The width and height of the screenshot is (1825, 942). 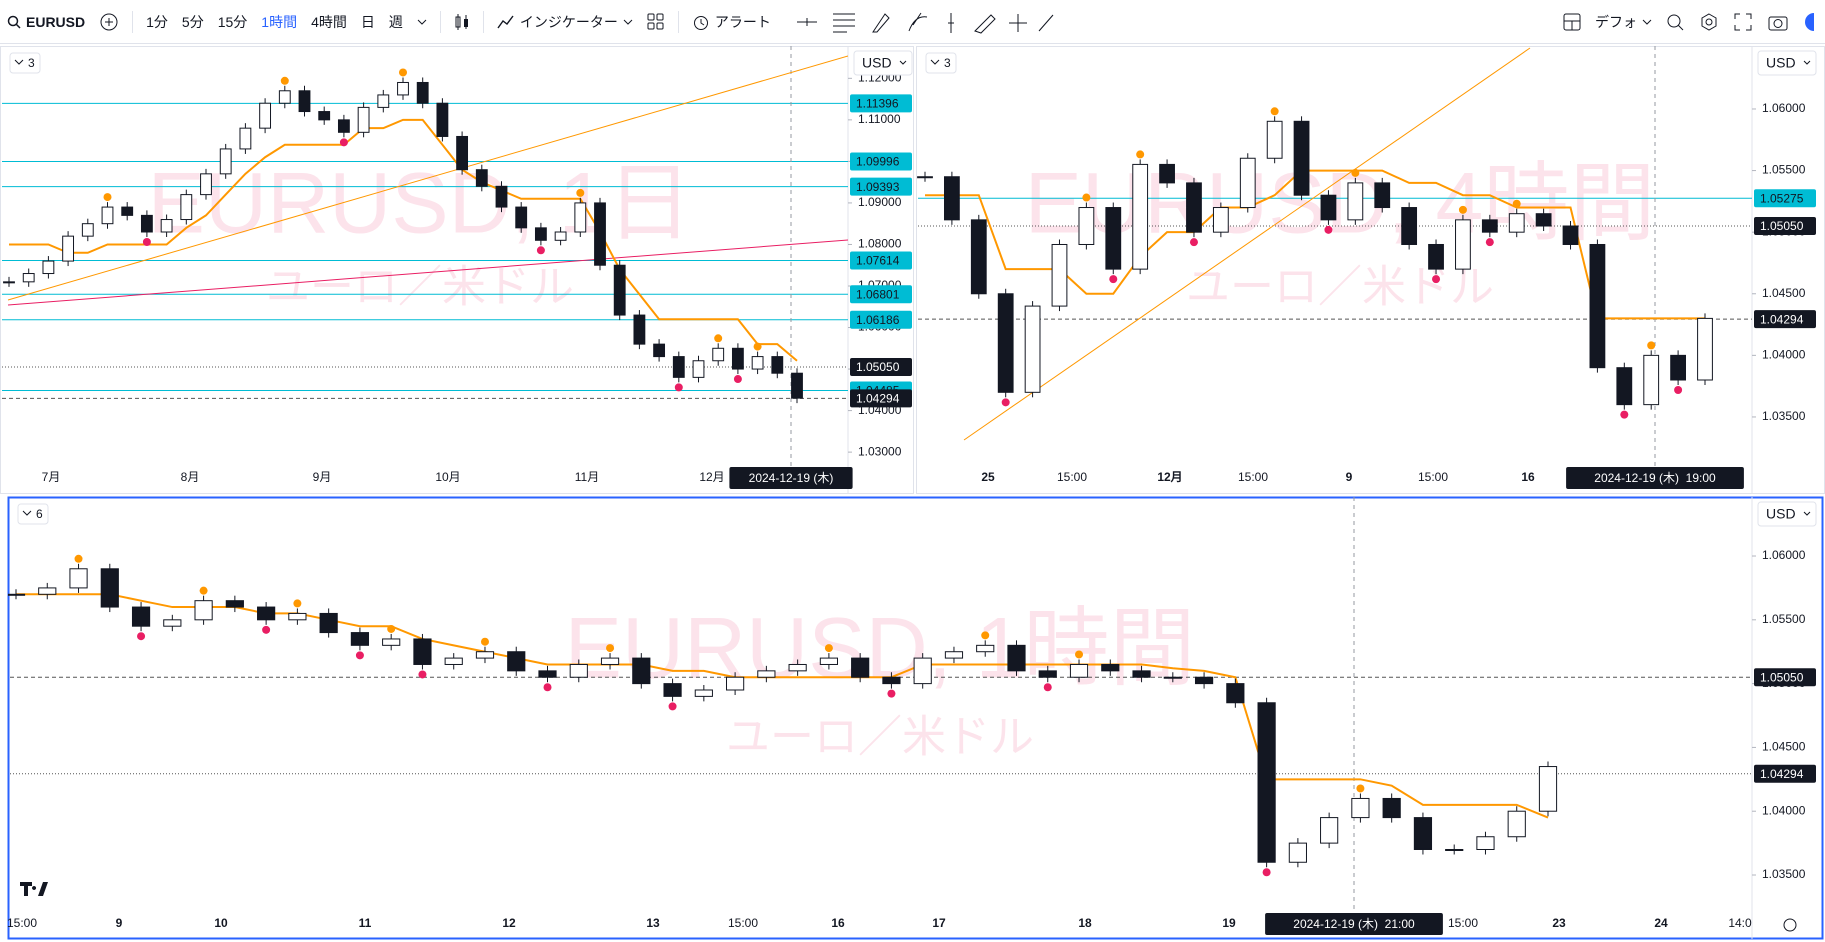 What do you see at coordinates (880, 244) in the screenshot?
I see `y-tick-label: 1.08000` at bounding box center [880, 244].